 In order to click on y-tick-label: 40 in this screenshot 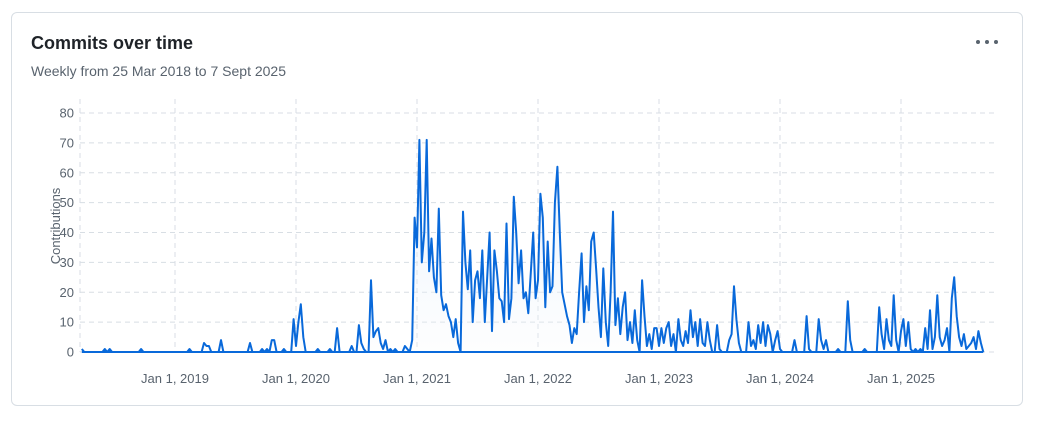, I will do `click(67, 232)`.